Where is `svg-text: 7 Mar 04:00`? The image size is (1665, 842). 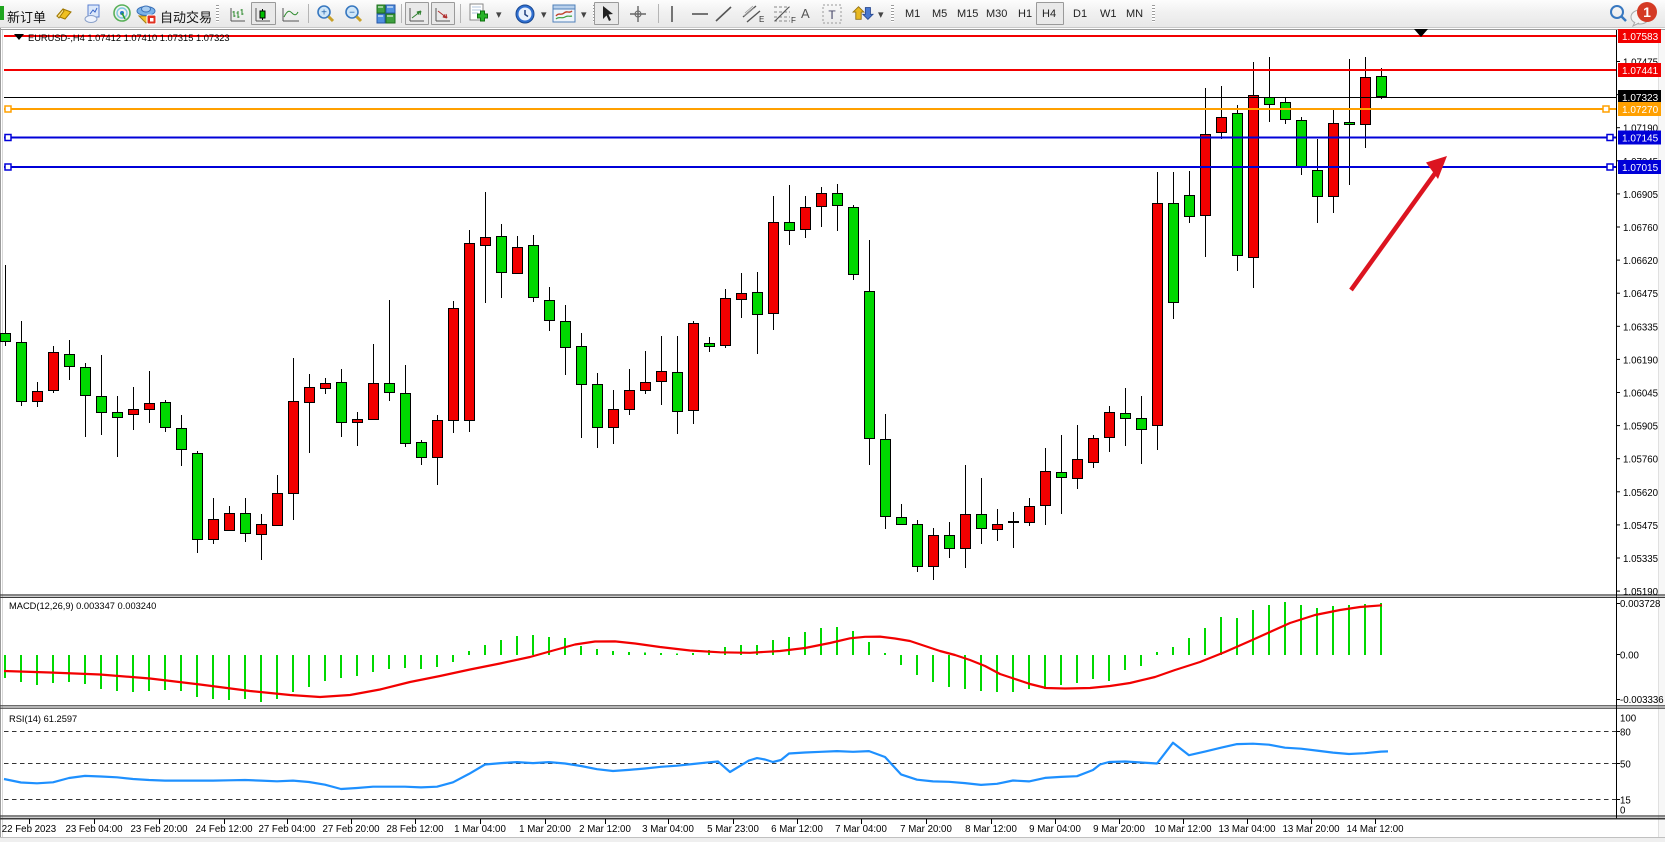
svg-text: 7 Mar 04:00 is located at coordinates (861, 829).